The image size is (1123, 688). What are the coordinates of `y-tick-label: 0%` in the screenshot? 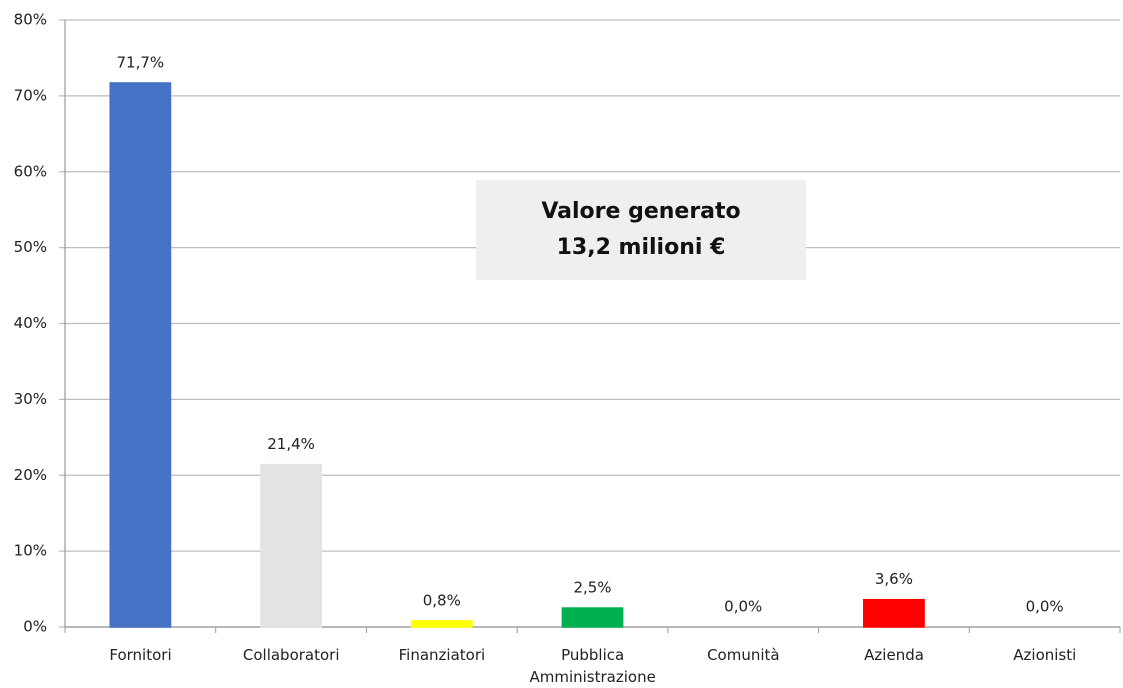 It's located at (35, 627).